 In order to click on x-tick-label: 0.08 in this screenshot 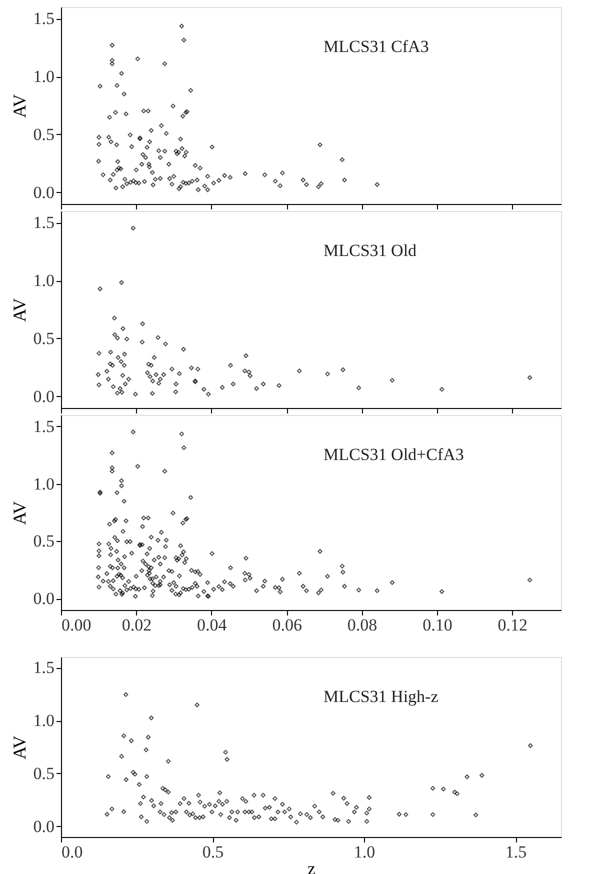, I will do `click(362, 625)`.